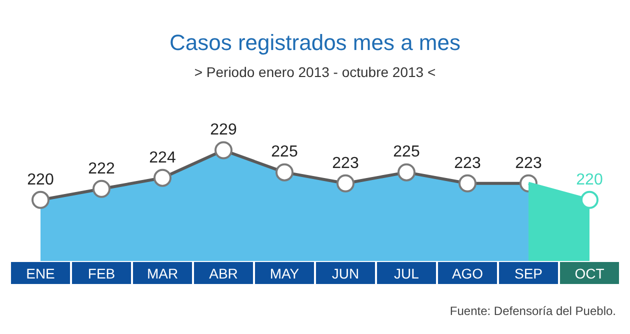 Image resolution: width=630 pixels, height=334 pixels. Describe the element at coordinates (407, 273) in the screenshot. I see `x-tick-label: JUL` at that location.